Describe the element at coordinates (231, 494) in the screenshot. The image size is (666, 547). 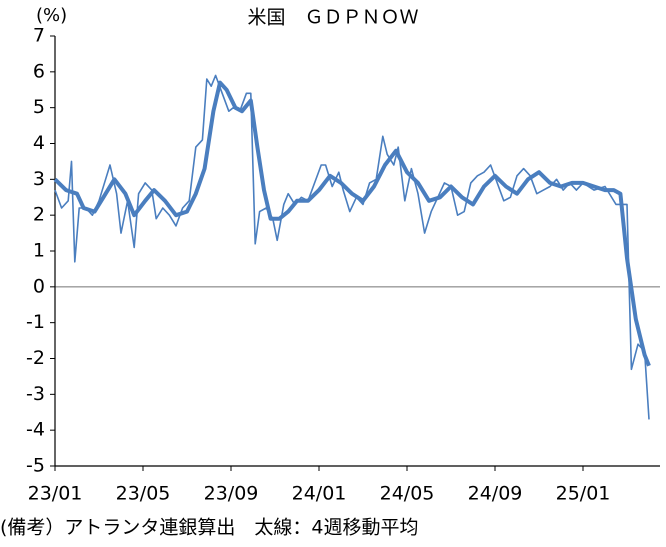
I see `x-tick-label: 23/09` at that location.